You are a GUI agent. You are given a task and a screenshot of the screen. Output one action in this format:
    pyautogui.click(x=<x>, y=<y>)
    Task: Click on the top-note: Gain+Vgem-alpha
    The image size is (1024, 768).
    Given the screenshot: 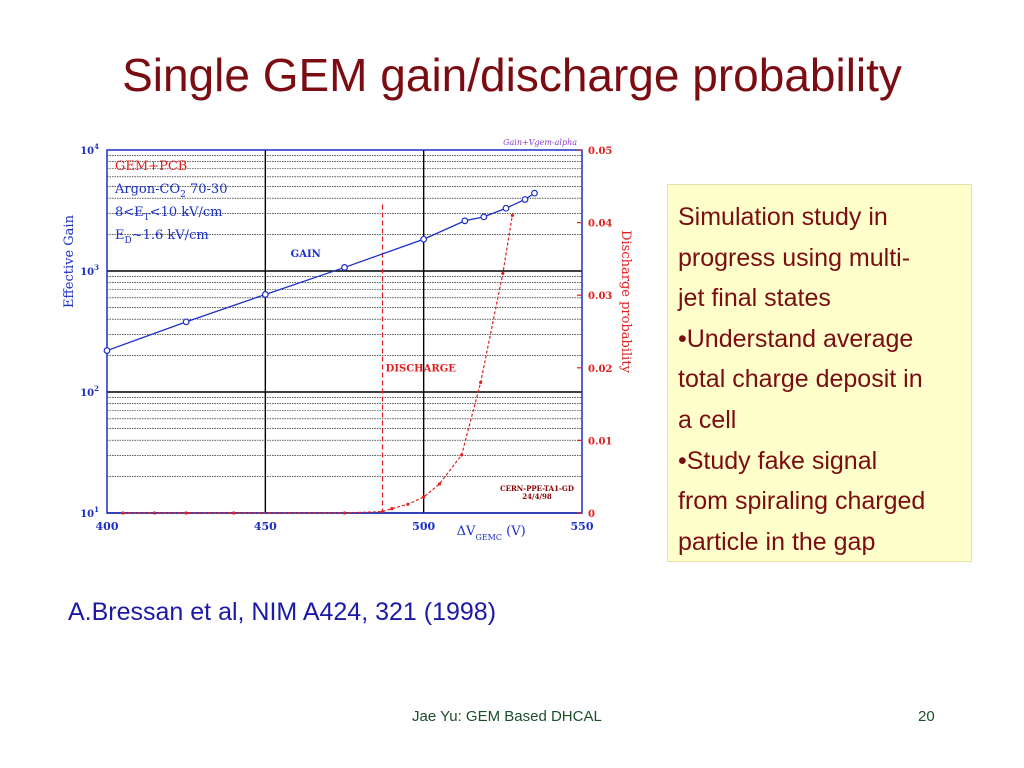 What is the action you would take?
    pyautogui.click(x=540, y=142)
    